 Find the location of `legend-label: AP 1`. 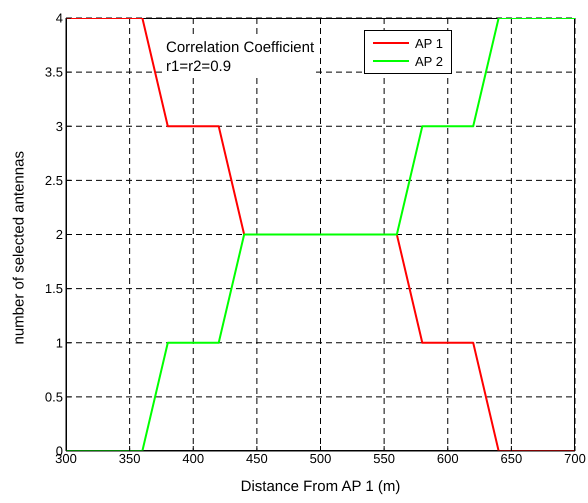

legend-label: AP 1 is located at coordinates (429, 43).